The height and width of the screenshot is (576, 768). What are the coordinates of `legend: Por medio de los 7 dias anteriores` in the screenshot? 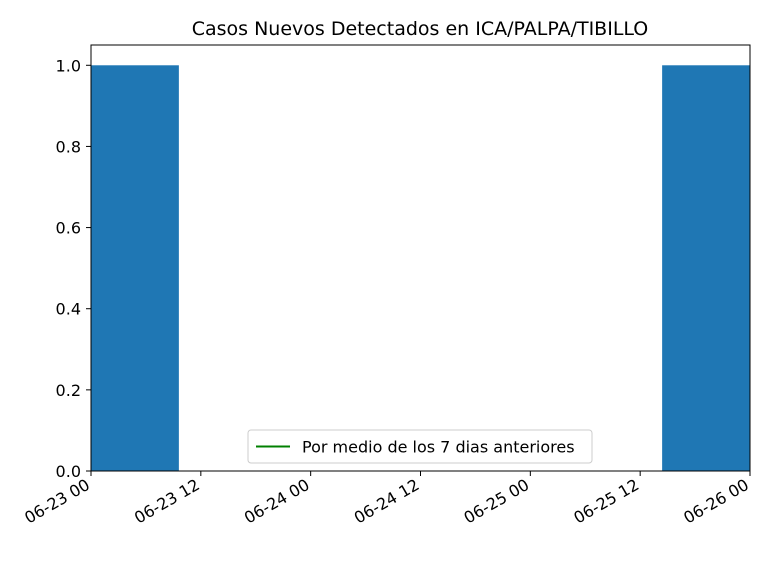 It's located at (420, 446).